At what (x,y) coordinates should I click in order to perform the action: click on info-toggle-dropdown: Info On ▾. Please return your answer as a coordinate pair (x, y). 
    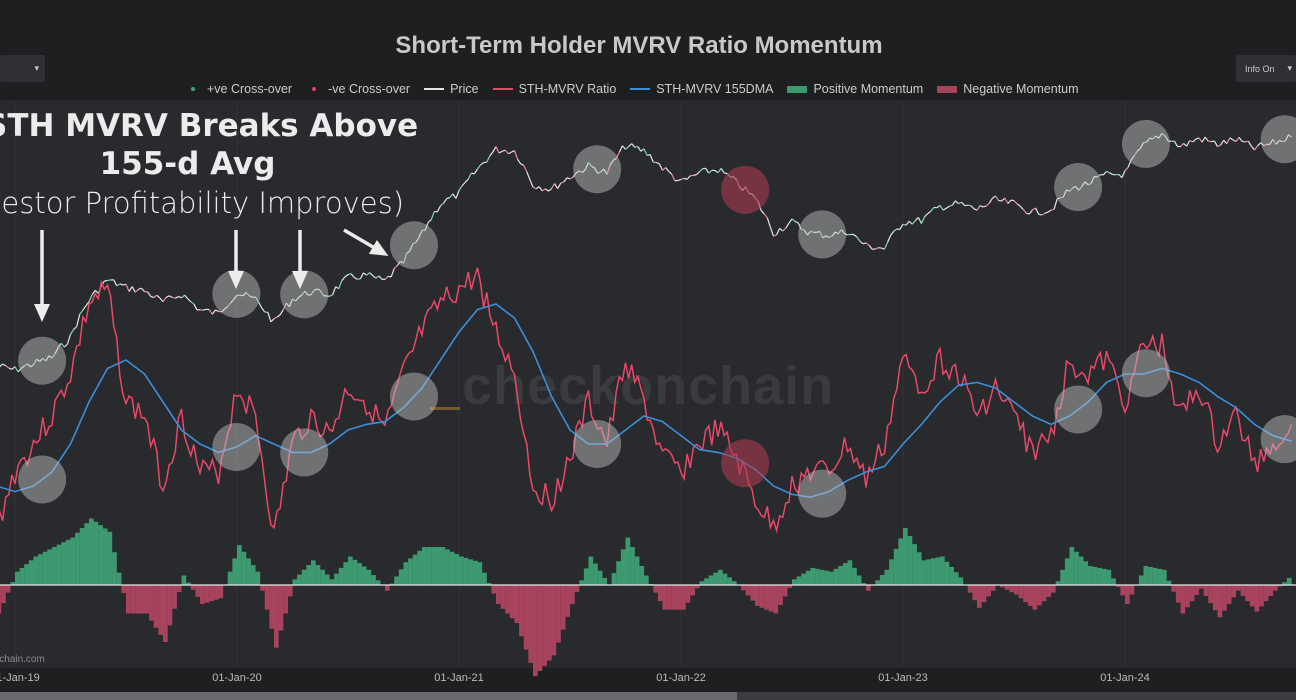
    Looking at the image, I should click on (1266, 68).